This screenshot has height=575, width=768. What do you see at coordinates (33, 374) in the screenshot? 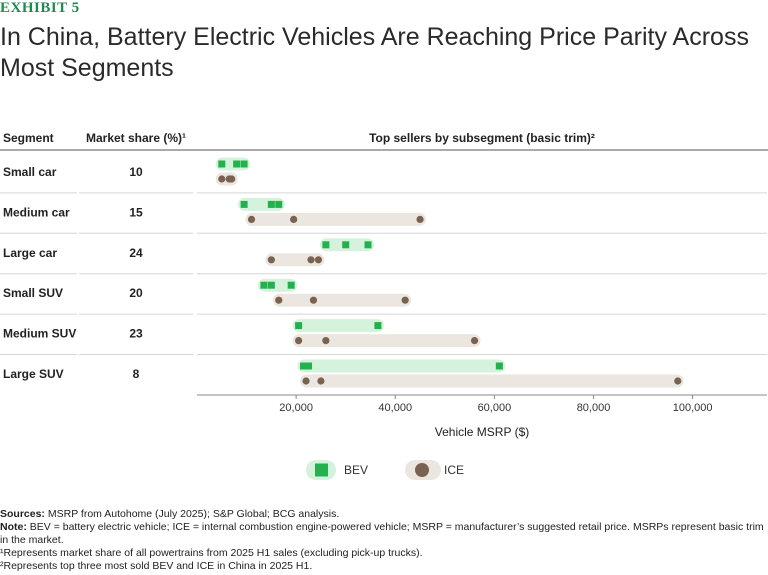
I see `segment-label: Large SUV` at bounding box center [33, 374].